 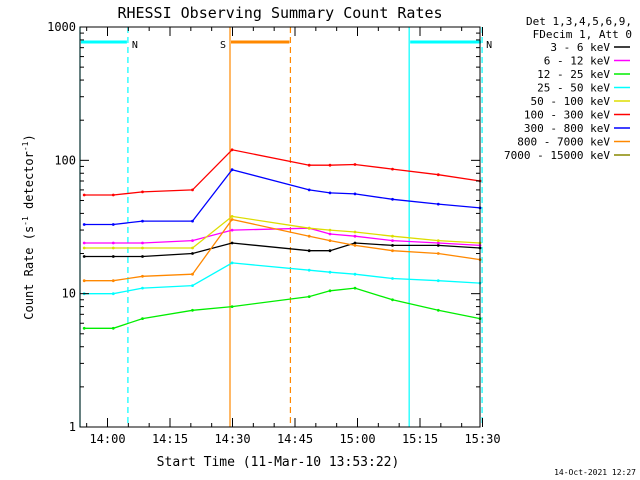 What do you see at coordinates (595, 472) in the screenshot?
I see `timestamp: 14-Oct-2021 12:27` at bounding box center [595, 472].